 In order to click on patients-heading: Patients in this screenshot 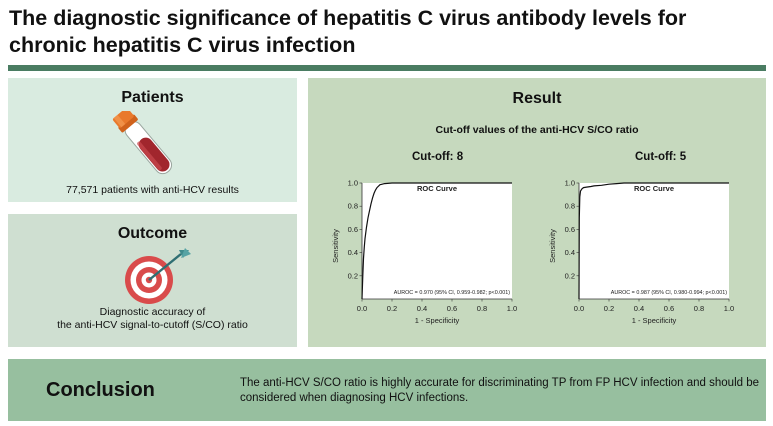, I will do `click(152, 97)`.